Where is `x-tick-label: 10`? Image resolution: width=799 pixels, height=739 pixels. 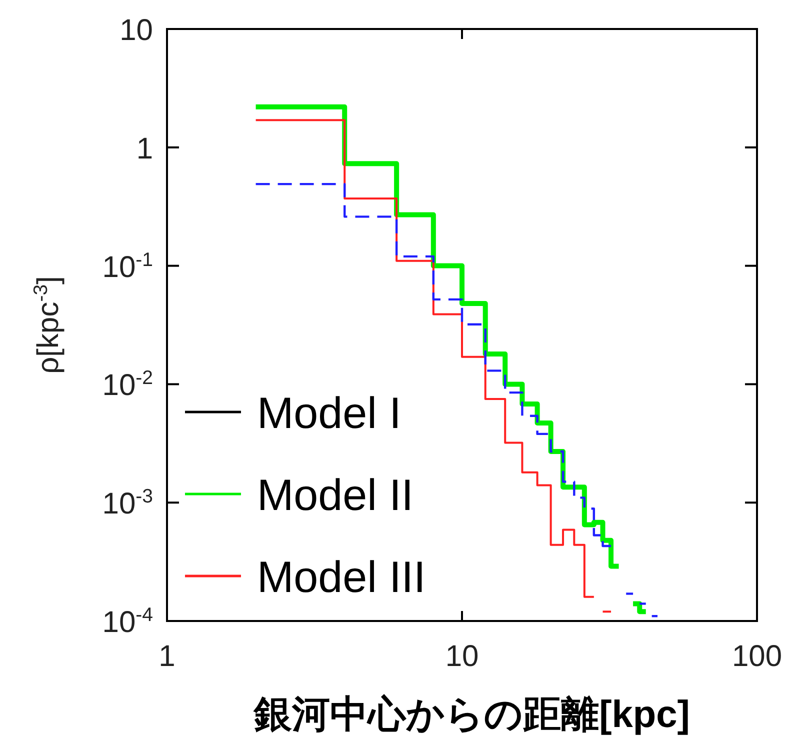 x-tick-label: 10 is located at coordinates (462, 656).